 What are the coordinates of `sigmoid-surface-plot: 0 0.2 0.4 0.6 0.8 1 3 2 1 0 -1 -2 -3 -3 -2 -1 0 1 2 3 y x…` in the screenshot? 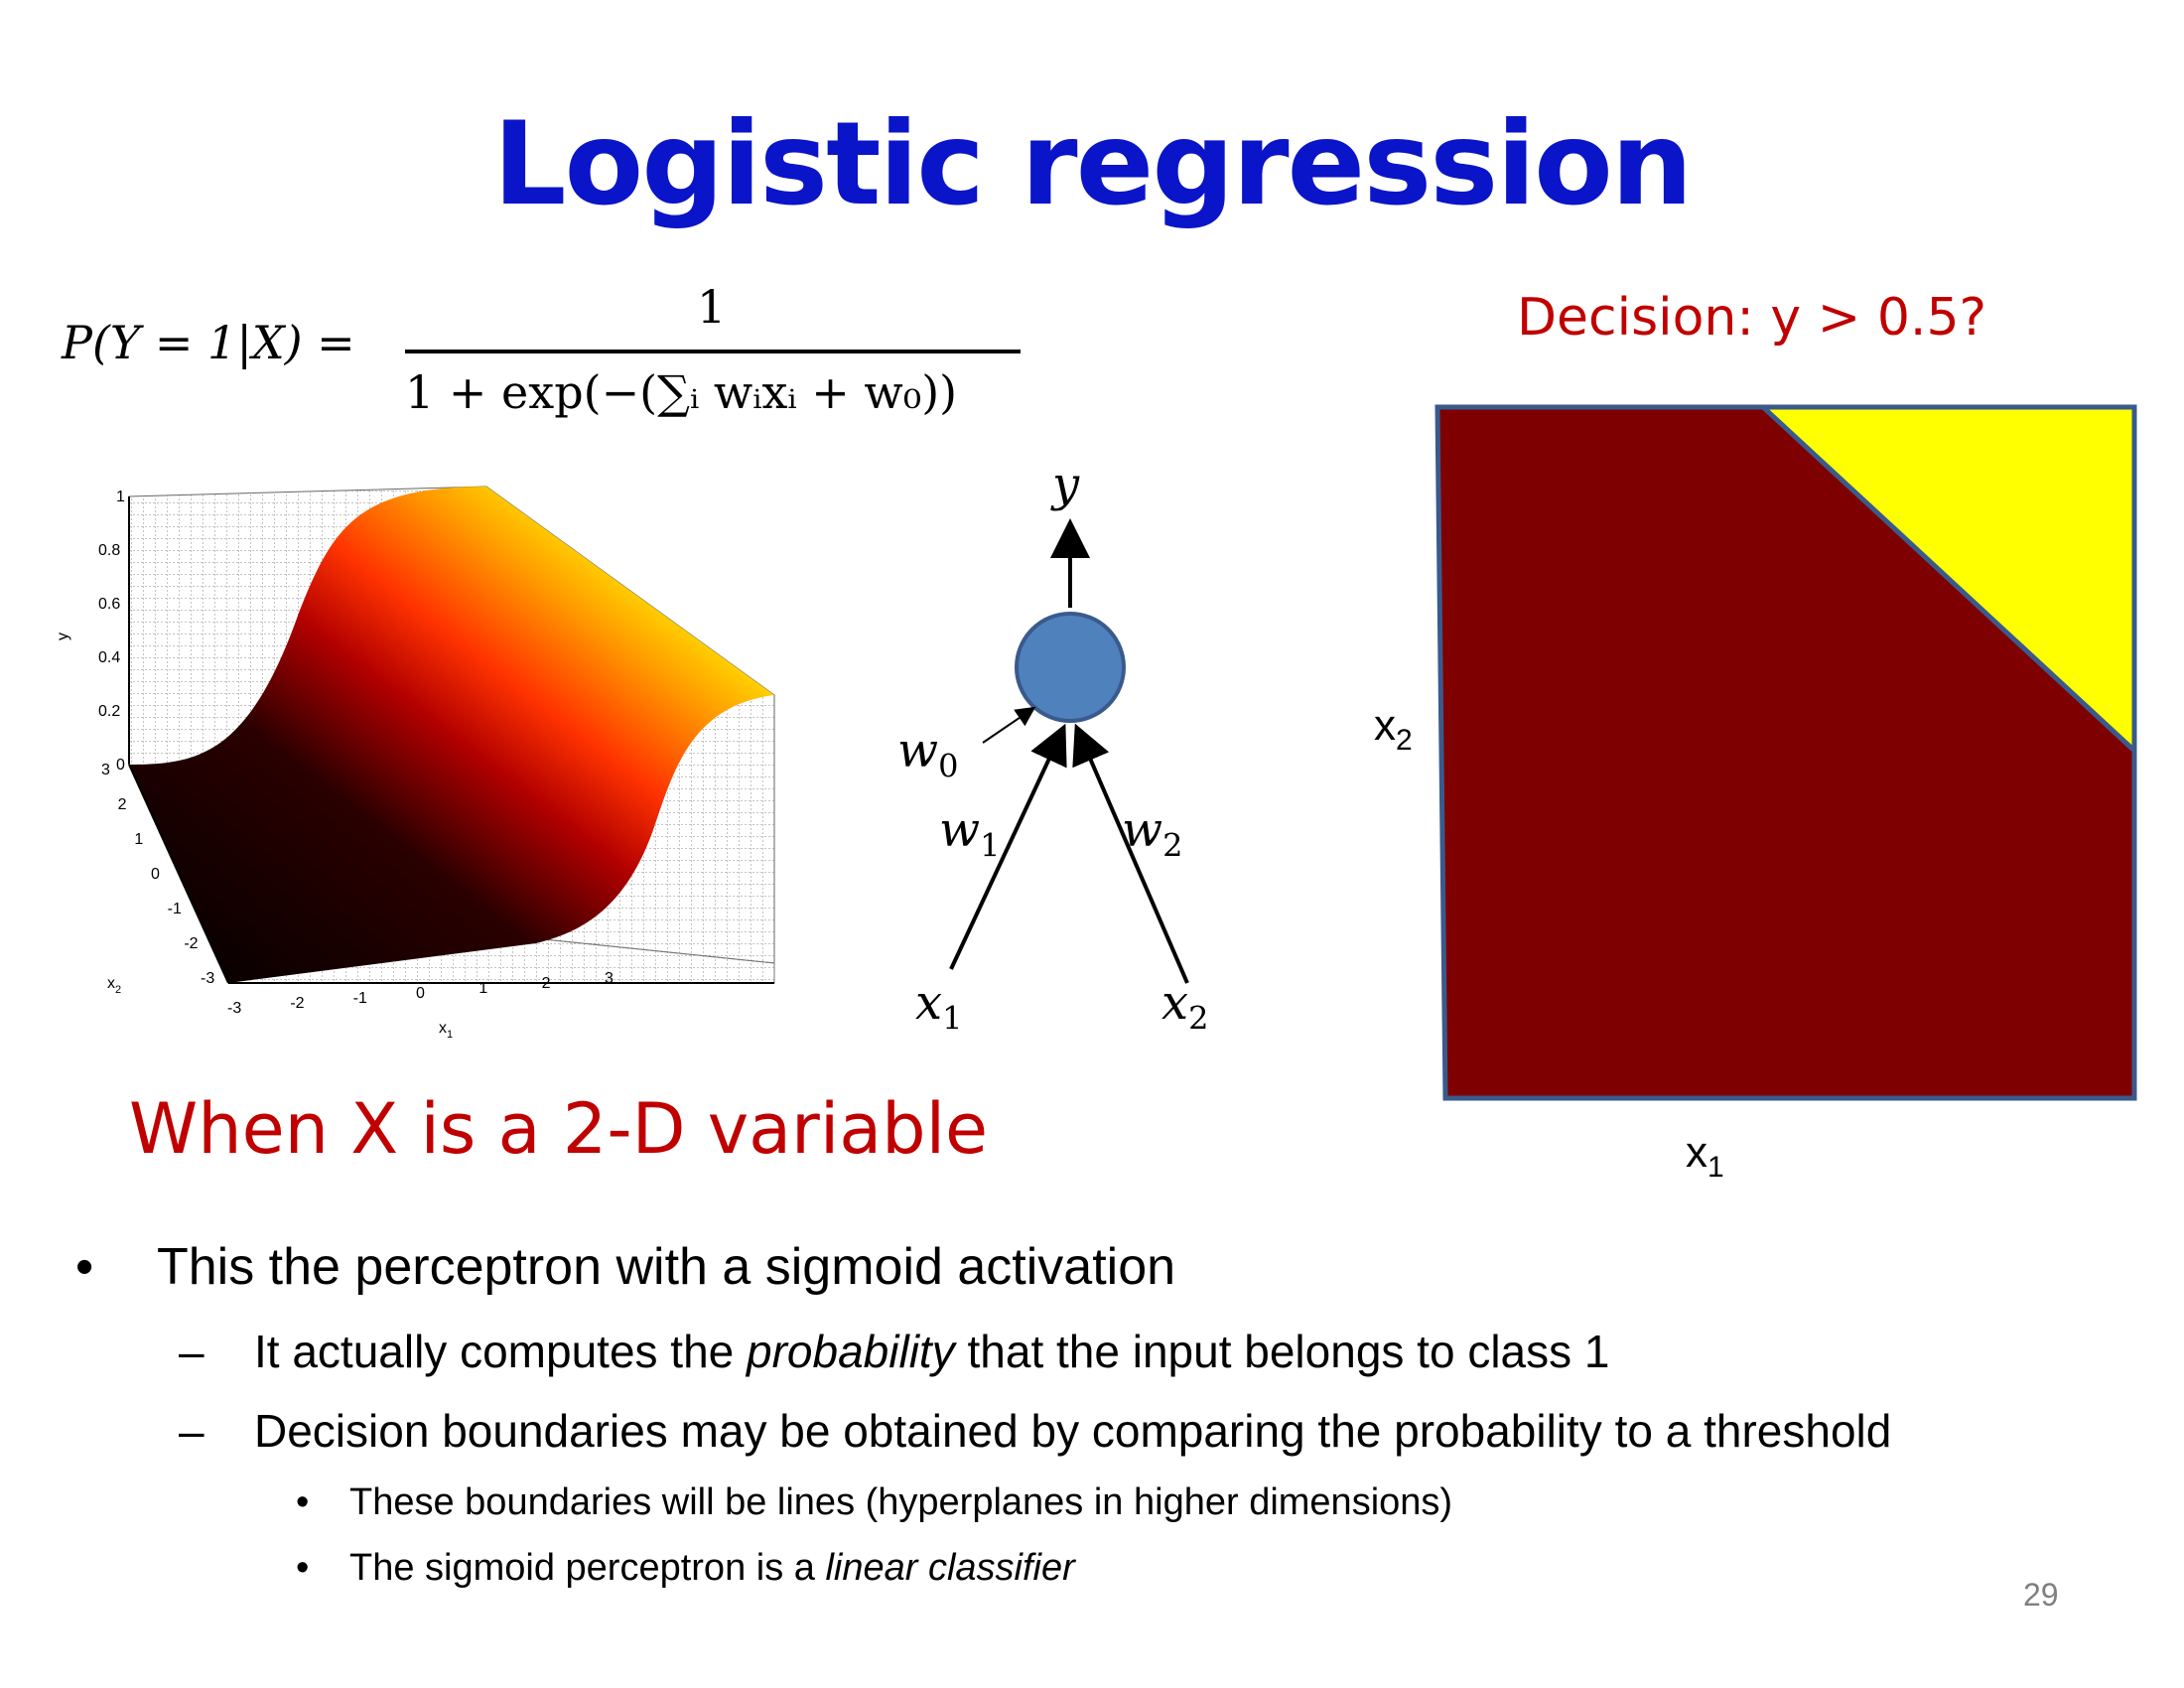 It's located at (415, 763).